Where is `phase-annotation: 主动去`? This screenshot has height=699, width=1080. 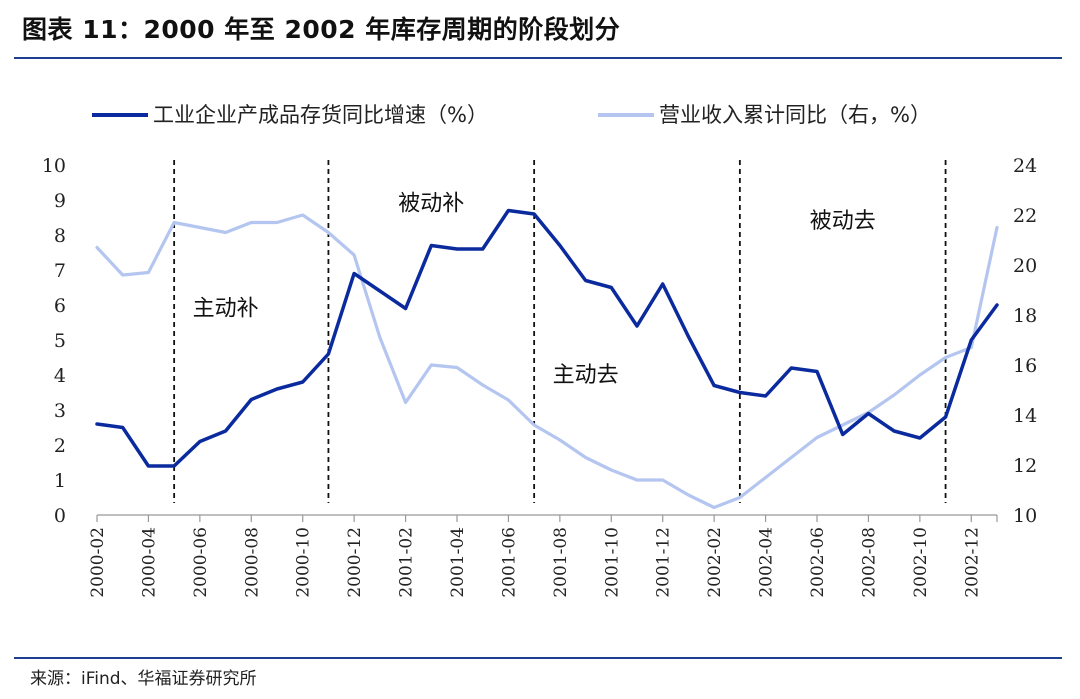 phase-annotation: 主动去 is located at coordinates (586, 375).